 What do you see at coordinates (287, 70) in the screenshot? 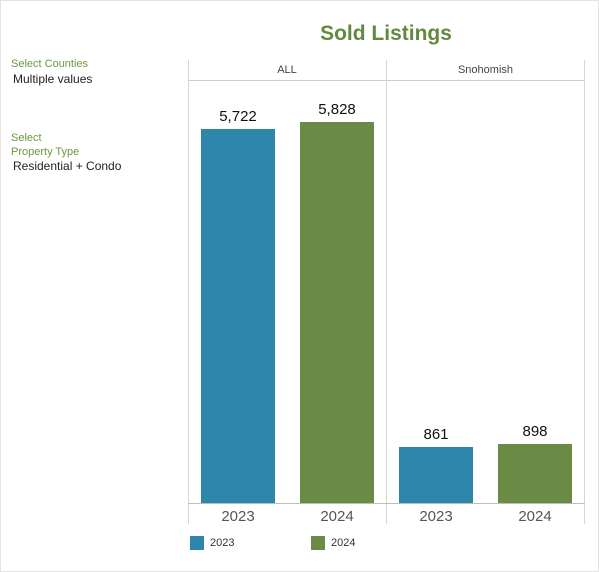
I see `panel-header-all: ALL` at bounding box center [287, 70].